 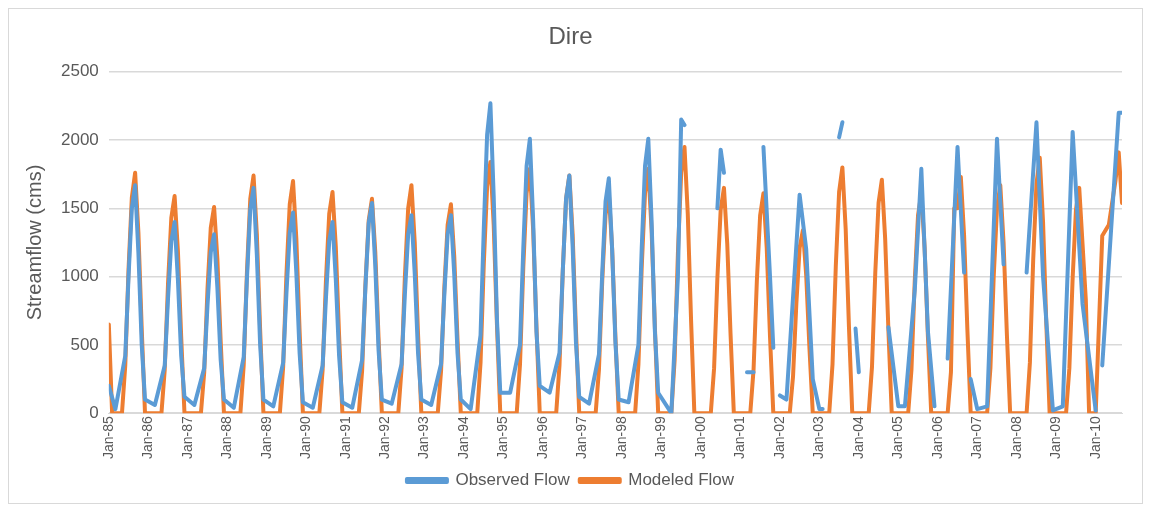 What do you see at coordinates (84, 344) in the screenshot?
I see `y-tick-label: 500` at bounding box center [84, 344].